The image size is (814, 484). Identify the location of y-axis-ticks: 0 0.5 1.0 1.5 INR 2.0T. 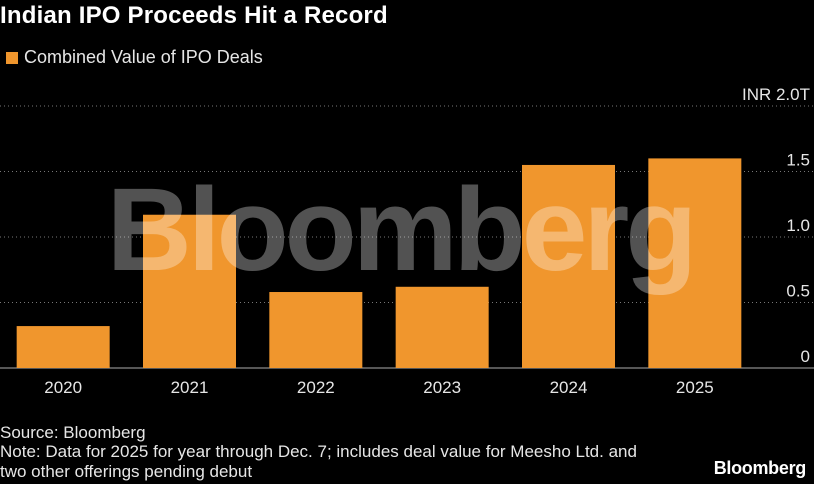
(776, 225).